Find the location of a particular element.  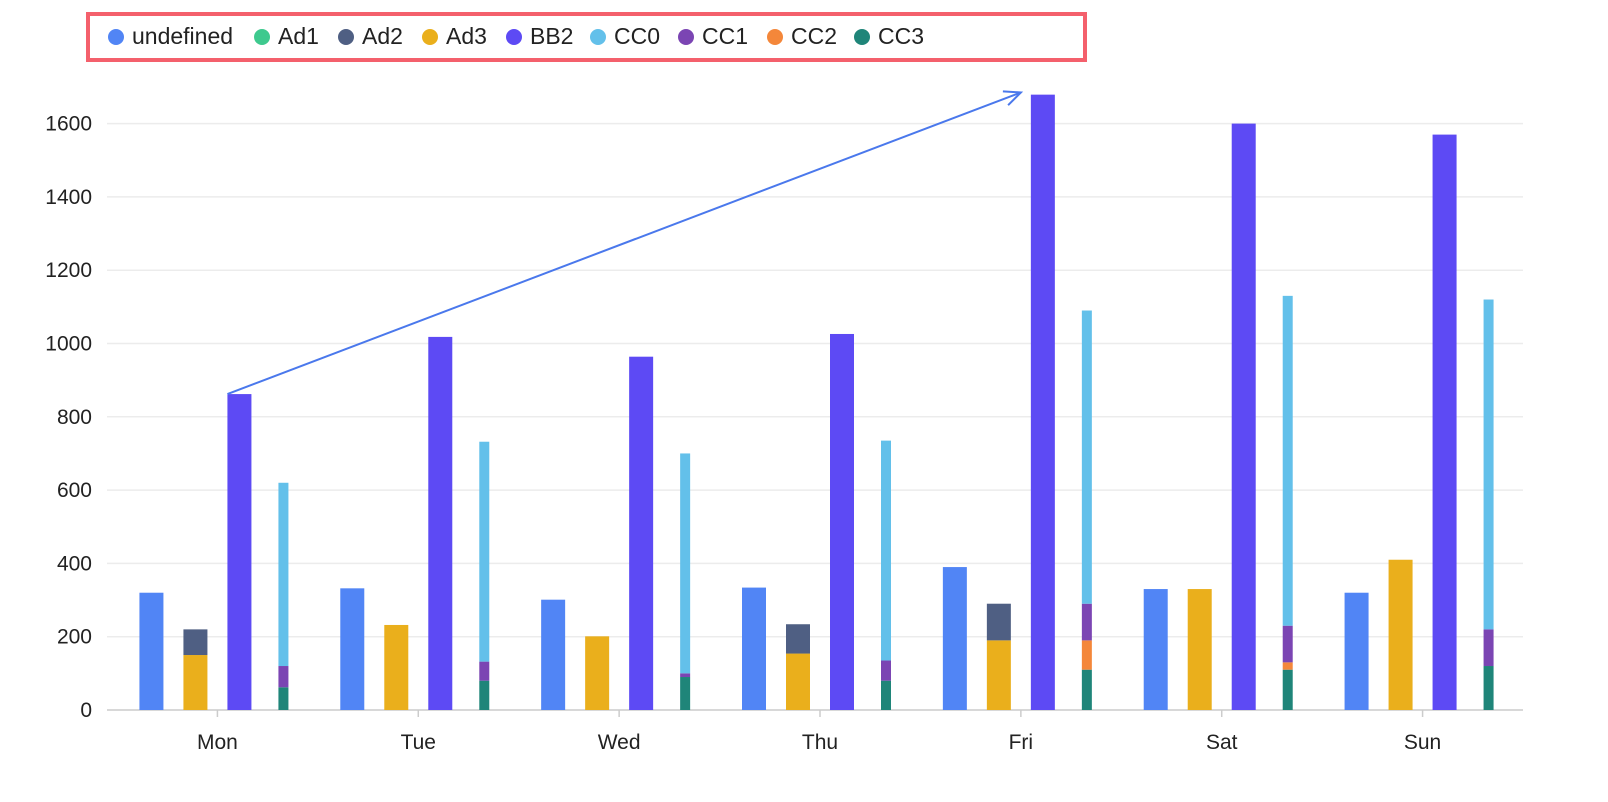

bar-cc0-wed is located at coordinates (685, 563).